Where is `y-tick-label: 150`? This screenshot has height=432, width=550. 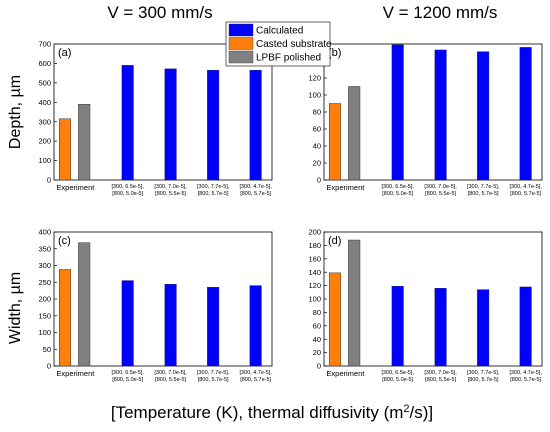 y-tick-label: 150 is located at coordinates (44, 315).